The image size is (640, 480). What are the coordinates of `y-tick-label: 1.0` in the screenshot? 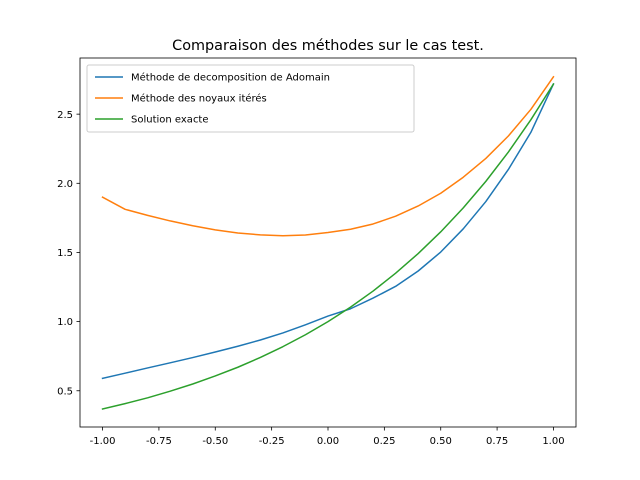 It's located at (65, 322).